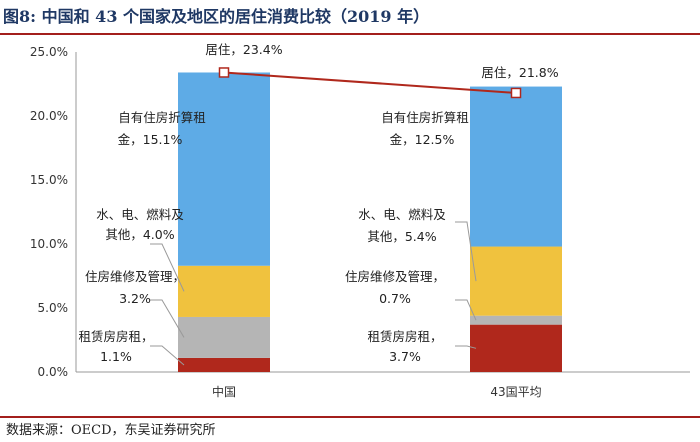  What do you see at coordinates (140, 214) in the screenshot?
I see `data-label-china-util-line1: 水、电、燃料及` at bounding box center [140, 214].